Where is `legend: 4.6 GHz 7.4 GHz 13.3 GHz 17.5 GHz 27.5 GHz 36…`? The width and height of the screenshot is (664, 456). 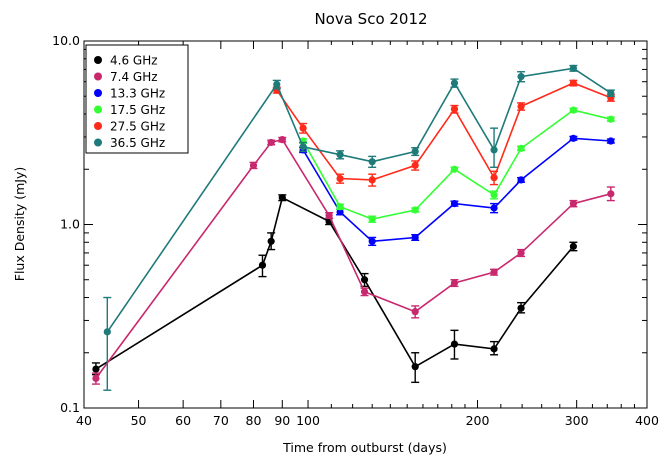 legend: 4.6 GHz 7.4 GHz 13.3 GHz 17.5 GHz 27.5 GHz 36… is located at coordinates (137, 99).